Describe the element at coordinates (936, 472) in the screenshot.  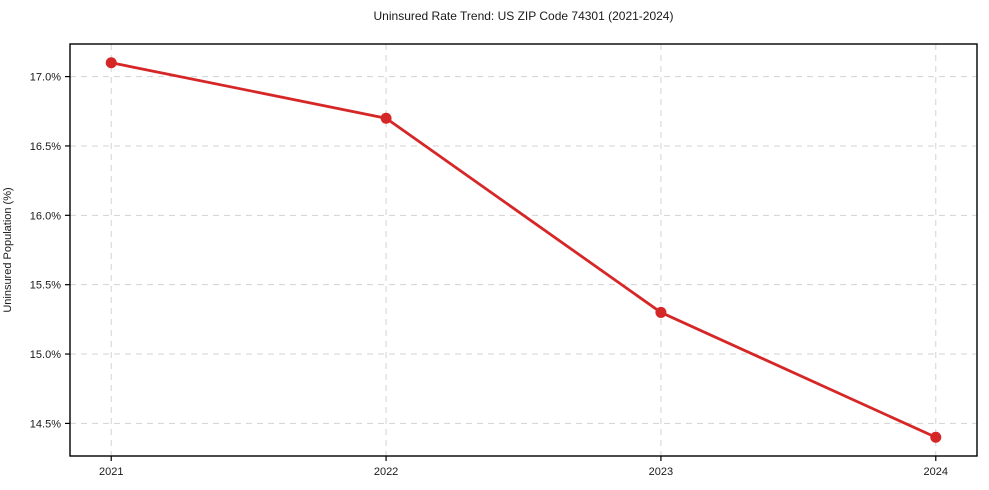
I see `x-tick-label: 2024` at that location.